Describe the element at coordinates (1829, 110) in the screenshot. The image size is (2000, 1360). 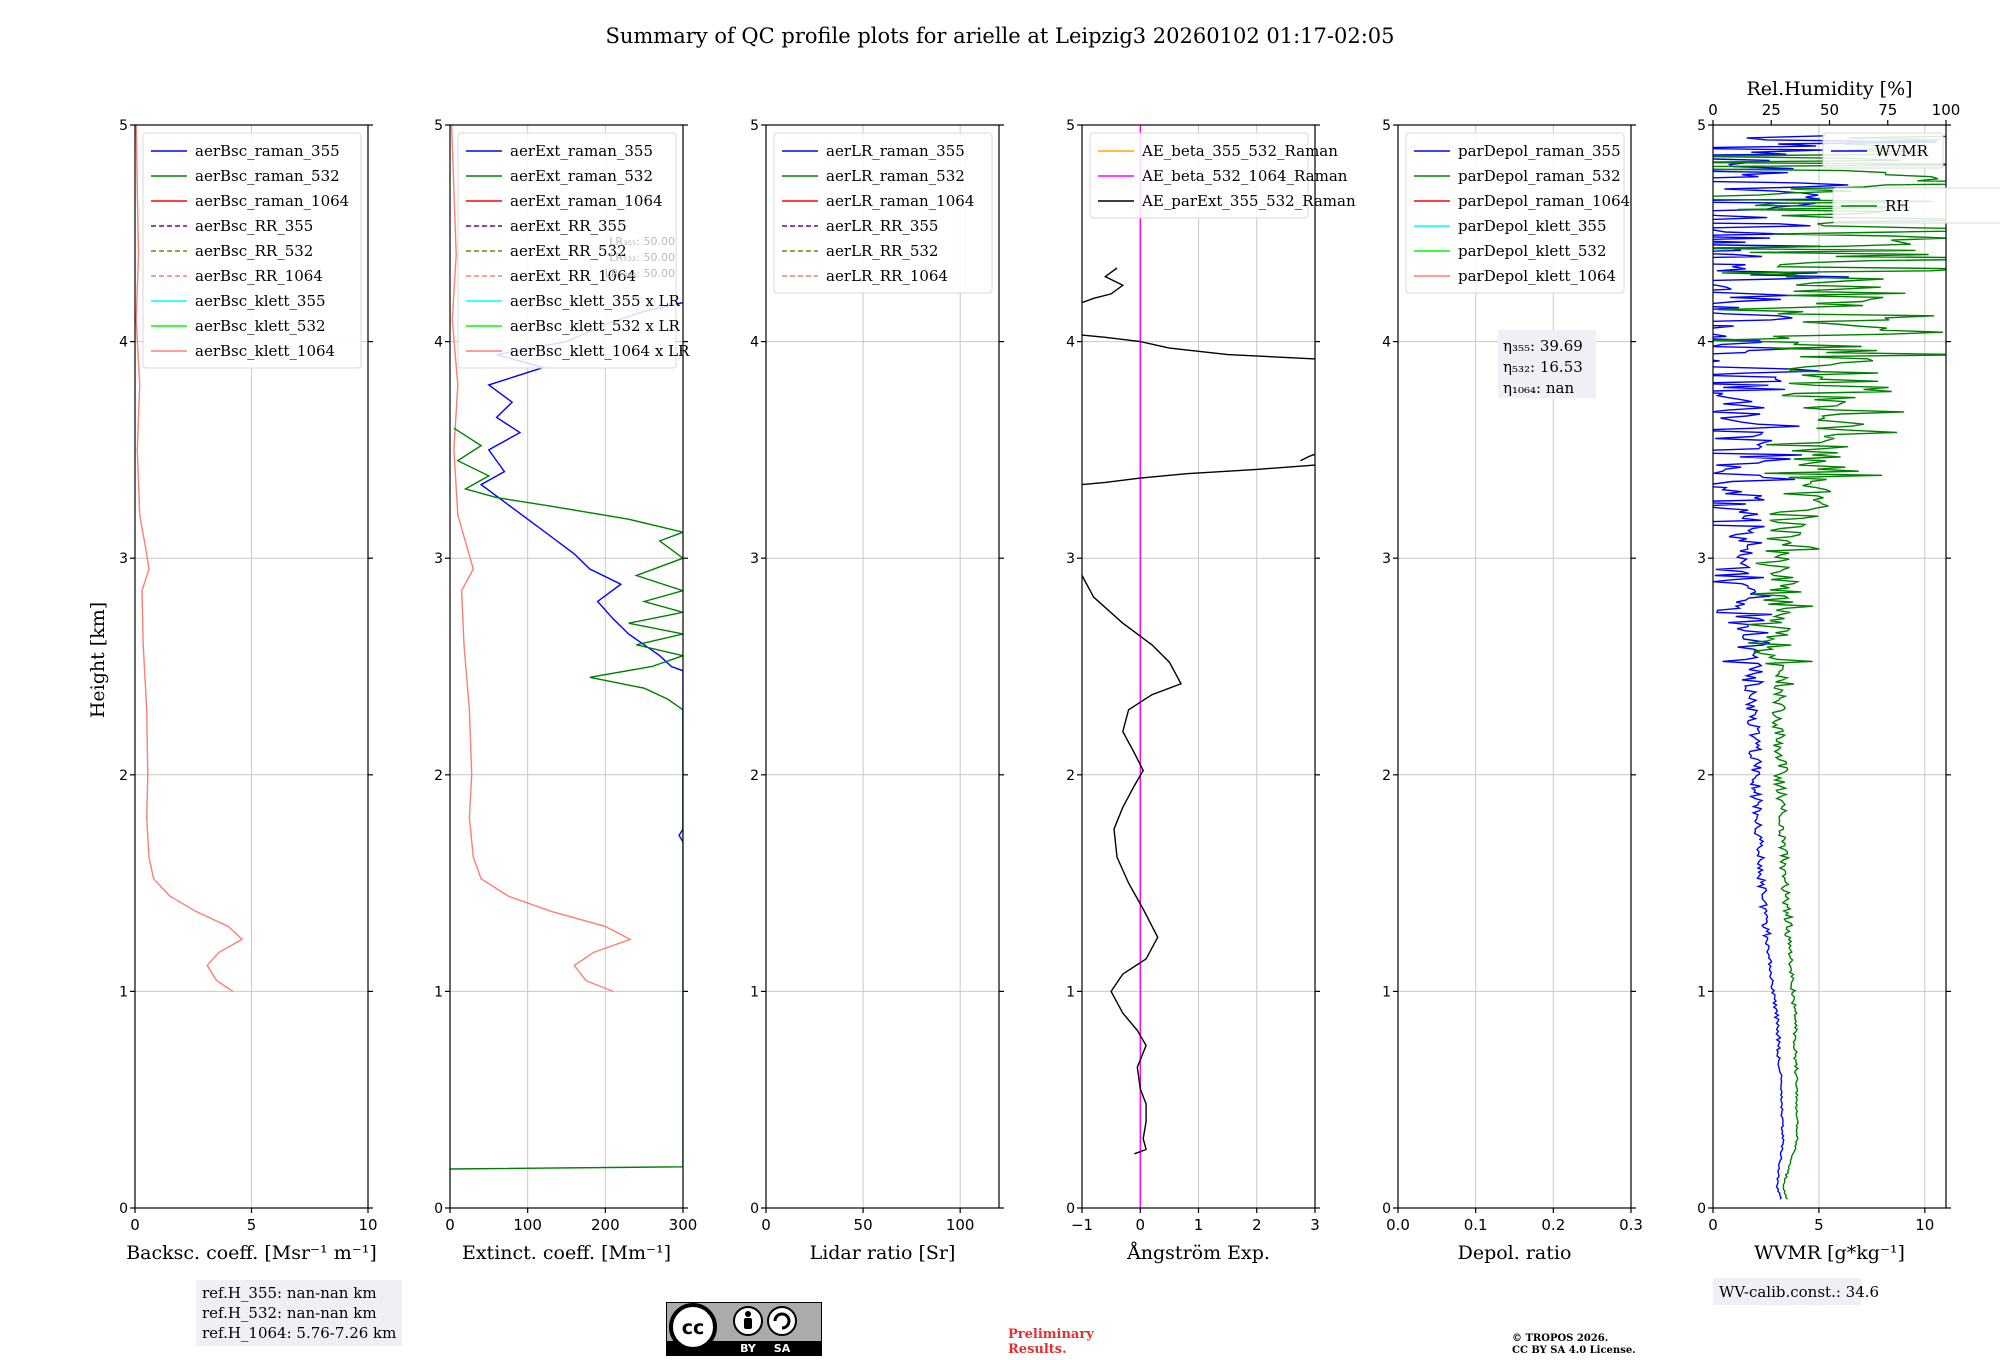
I see `top-tick-label: 50` at that location.